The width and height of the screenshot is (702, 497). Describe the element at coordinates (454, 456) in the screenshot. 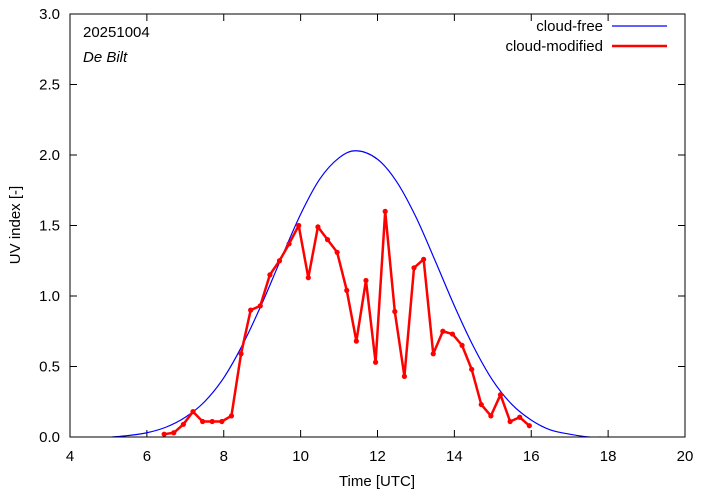

I see `x-tick-label: 14` at that location.